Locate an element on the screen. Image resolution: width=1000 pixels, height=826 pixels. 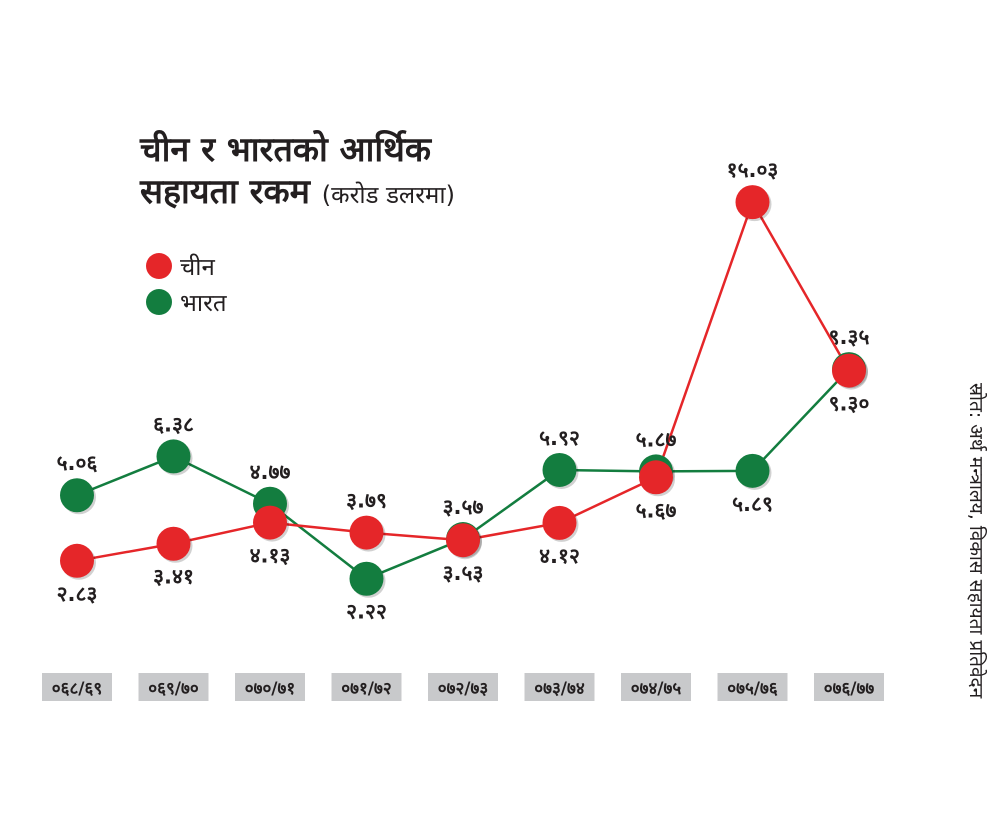
category-label: ०७२/७३ is located at coordinates (463, 689).